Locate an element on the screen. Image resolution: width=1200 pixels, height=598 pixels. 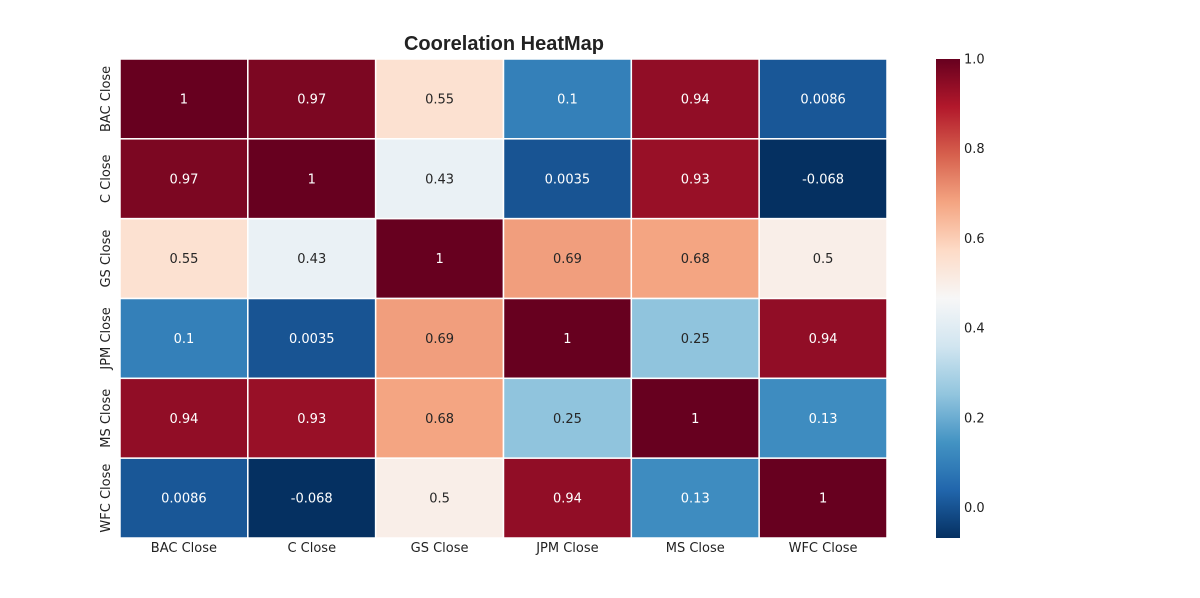
y-tick-label: MS Close is located at coordinates (106, 418).